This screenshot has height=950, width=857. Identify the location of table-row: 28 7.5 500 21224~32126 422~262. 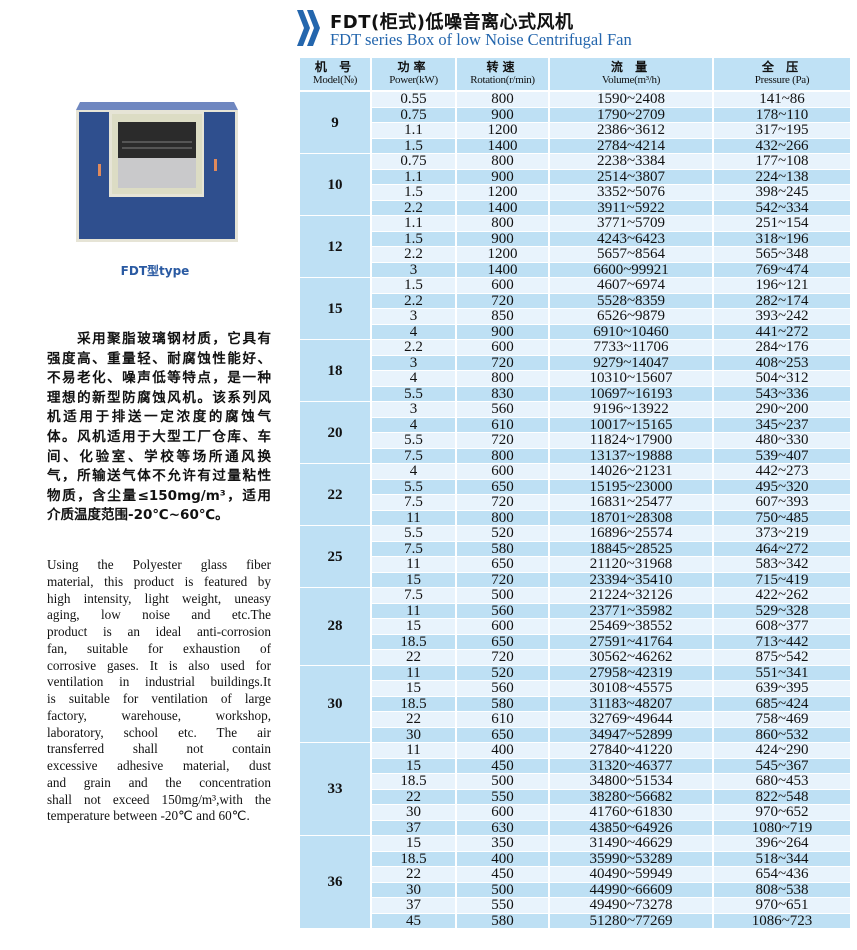
(575, 626).